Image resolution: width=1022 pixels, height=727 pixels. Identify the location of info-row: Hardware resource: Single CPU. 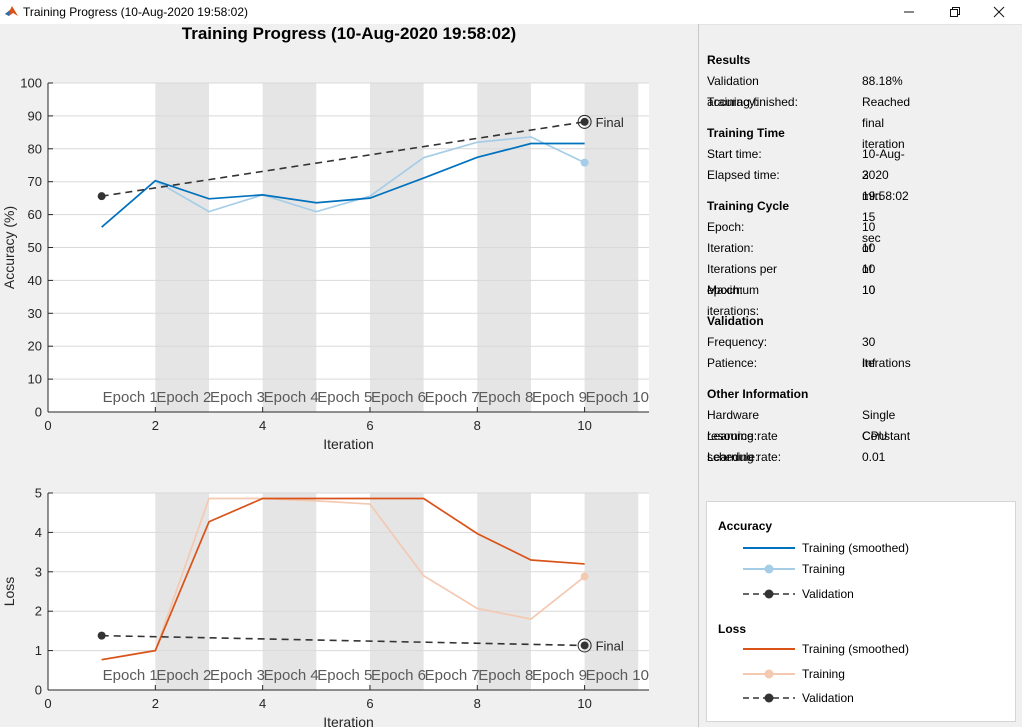
(801, 424).